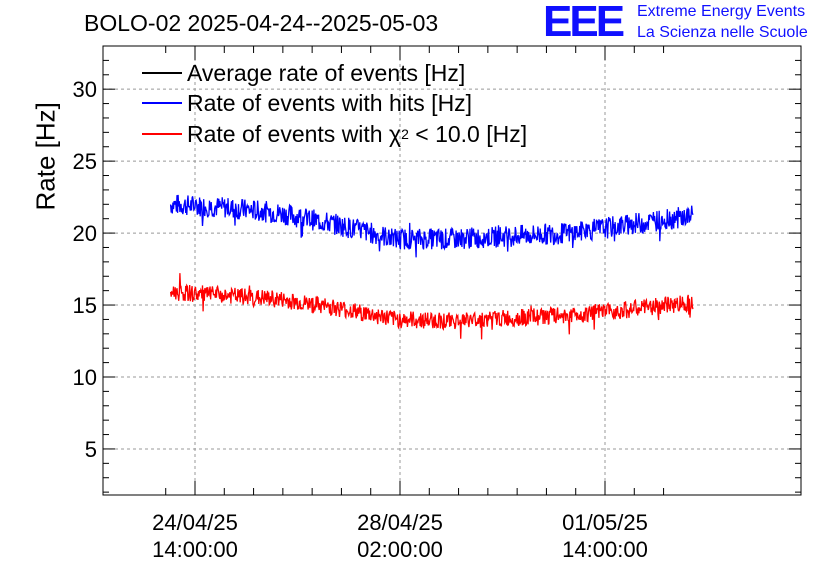 This screenshot has height=572, width=836. I want to click on y-tick-label: 10, so click(85, 377).